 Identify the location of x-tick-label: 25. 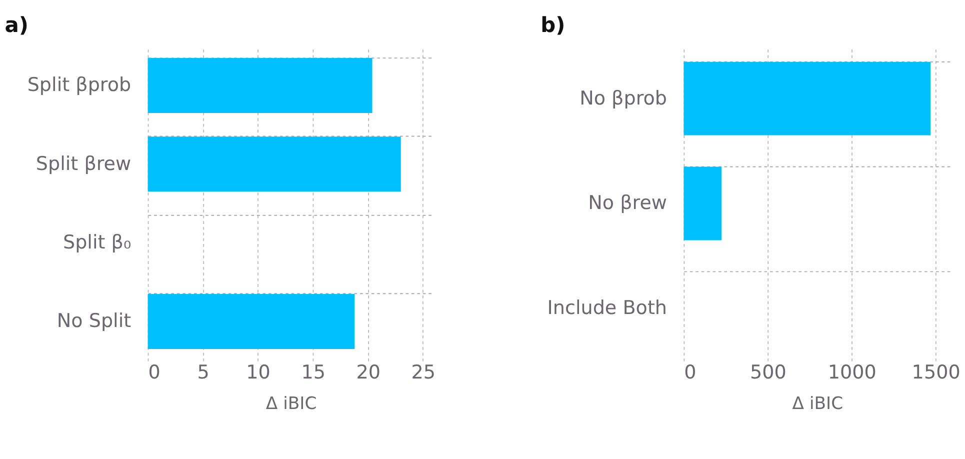
(423, 372).